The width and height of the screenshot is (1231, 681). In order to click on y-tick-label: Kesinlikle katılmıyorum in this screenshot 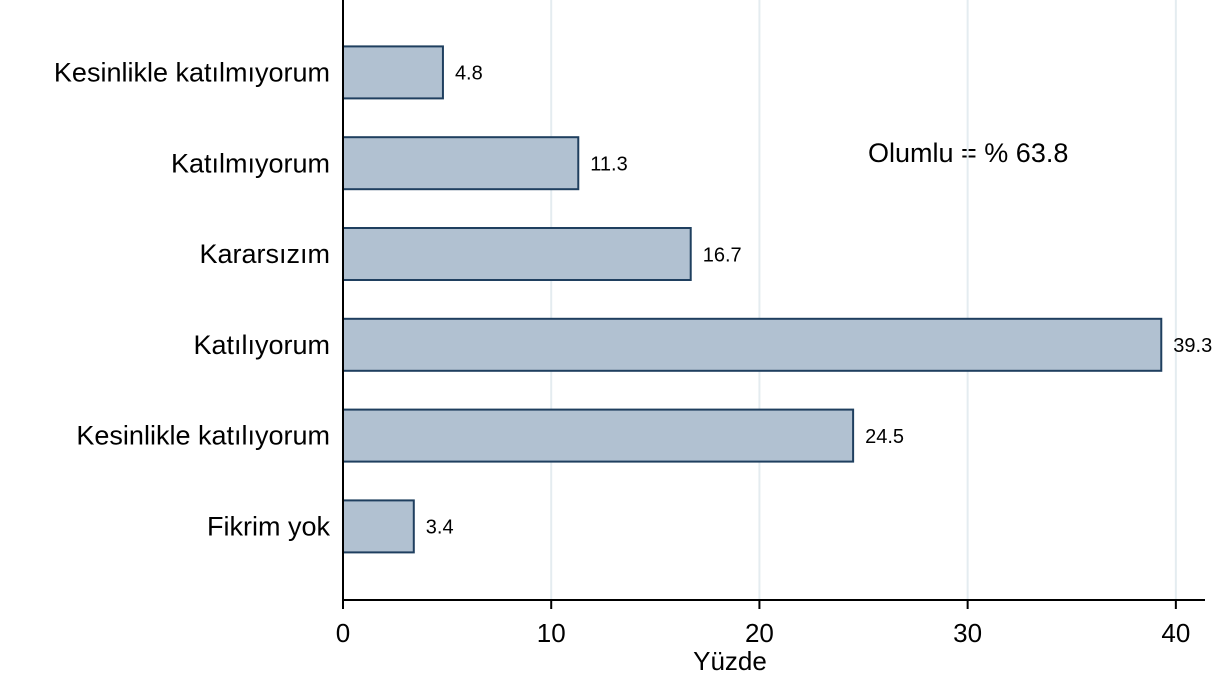, I will do `click(192, 73)`.